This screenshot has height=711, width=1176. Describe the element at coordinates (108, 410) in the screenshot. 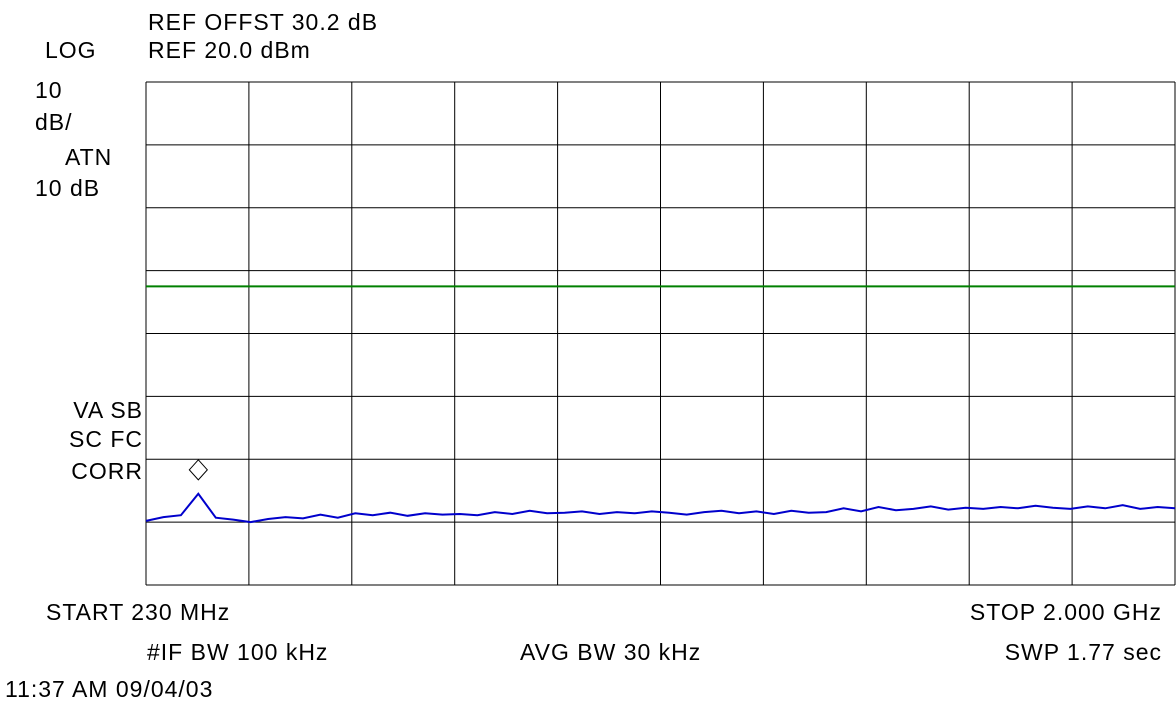

I see `screen-label: VA SB` at that location.